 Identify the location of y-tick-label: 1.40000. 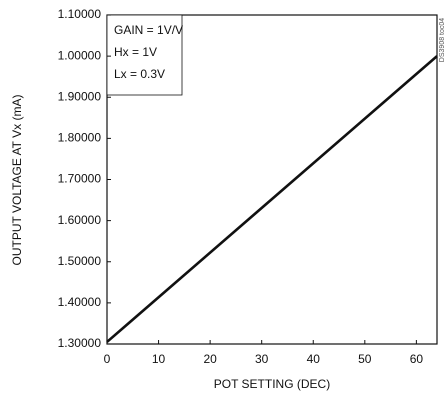
(80, 302).